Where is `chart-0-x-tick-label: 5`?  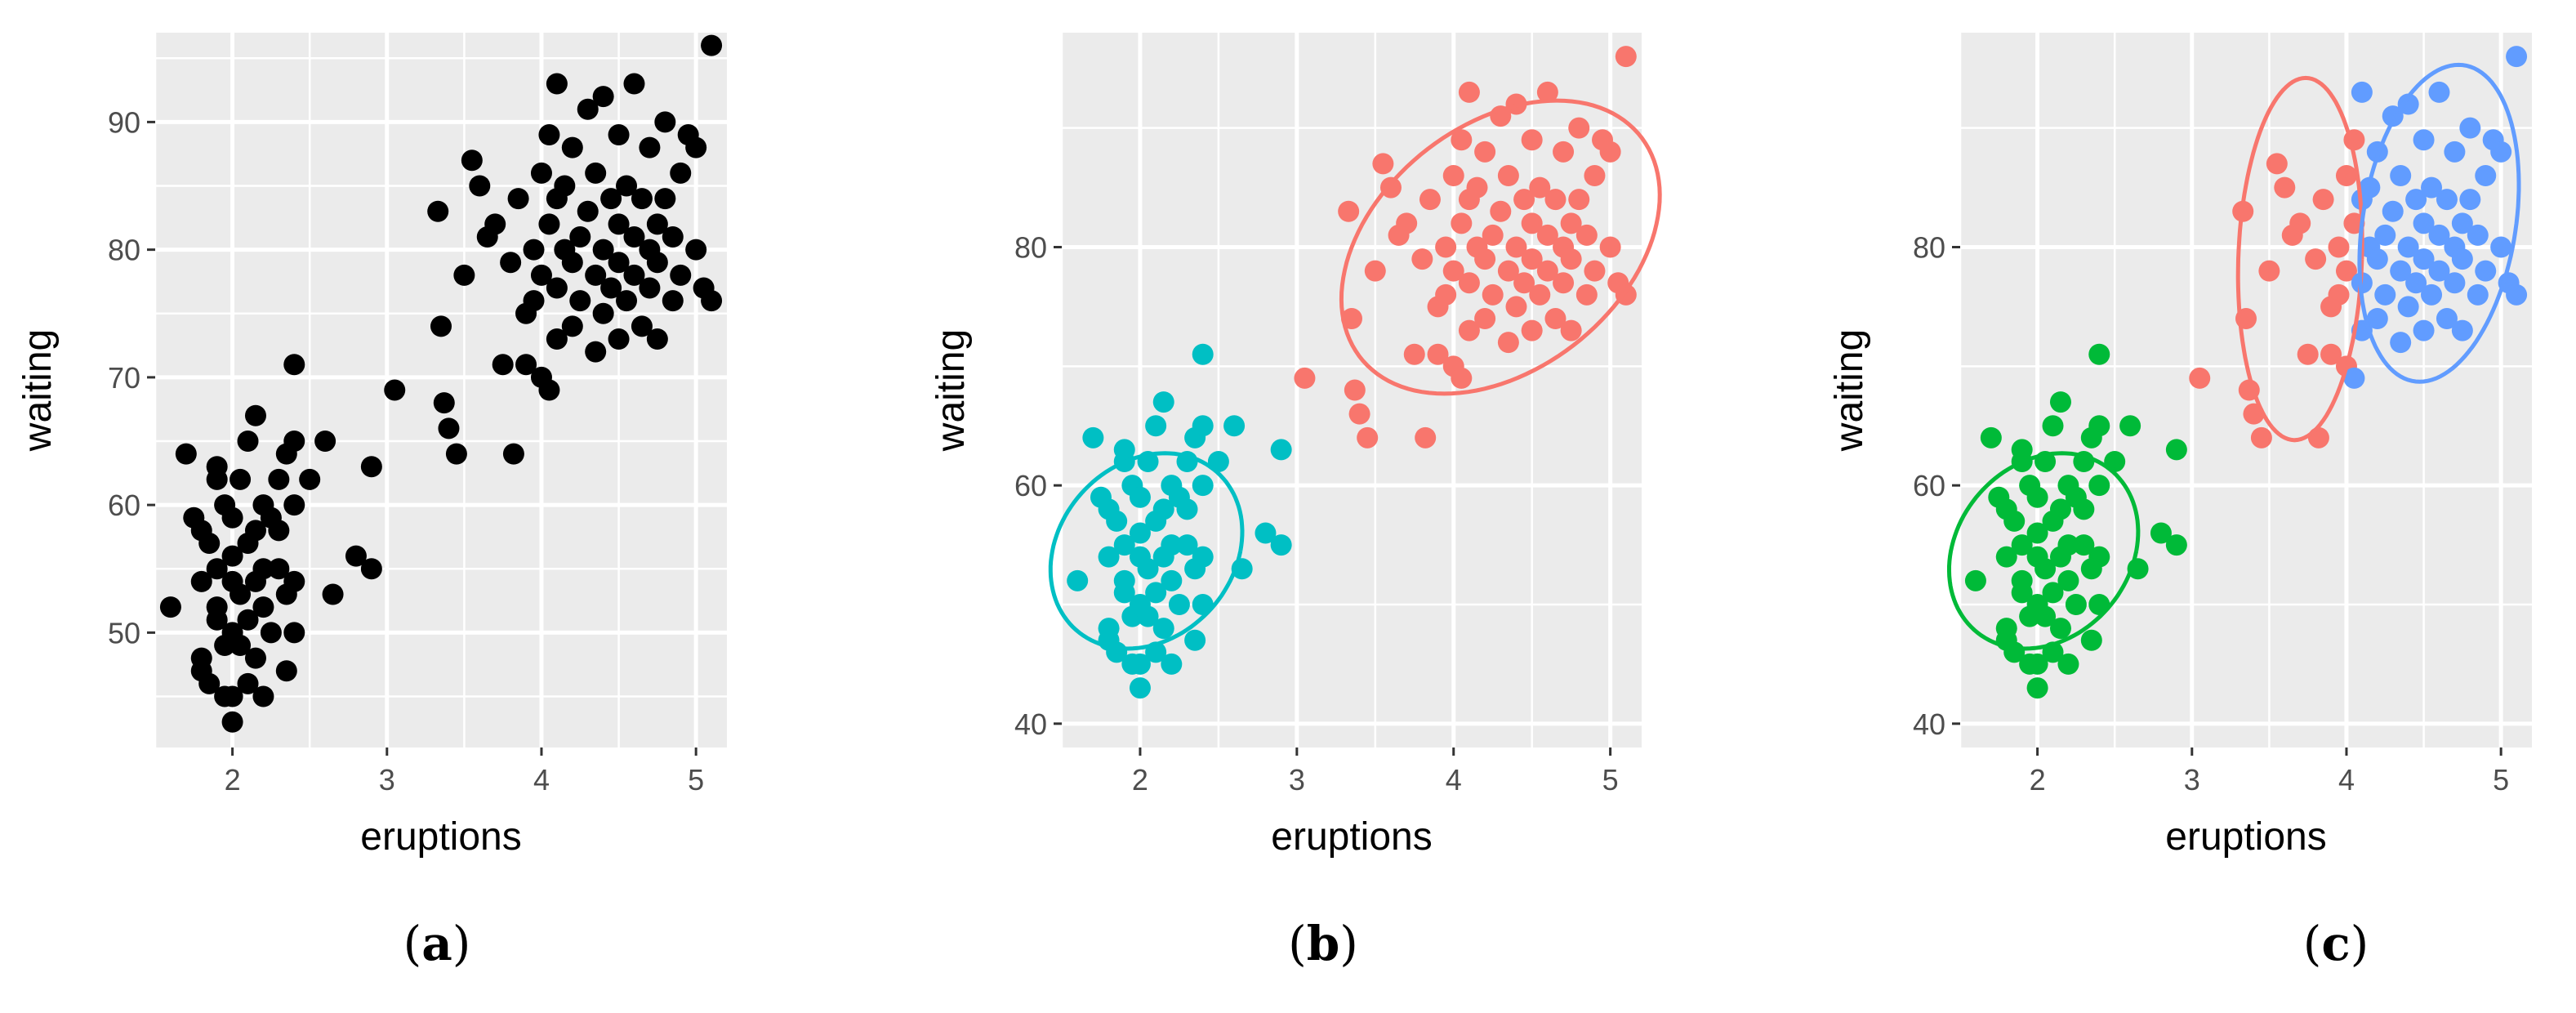
chart-0-x-tick-label: 5 is located at coordinates (696, 780).